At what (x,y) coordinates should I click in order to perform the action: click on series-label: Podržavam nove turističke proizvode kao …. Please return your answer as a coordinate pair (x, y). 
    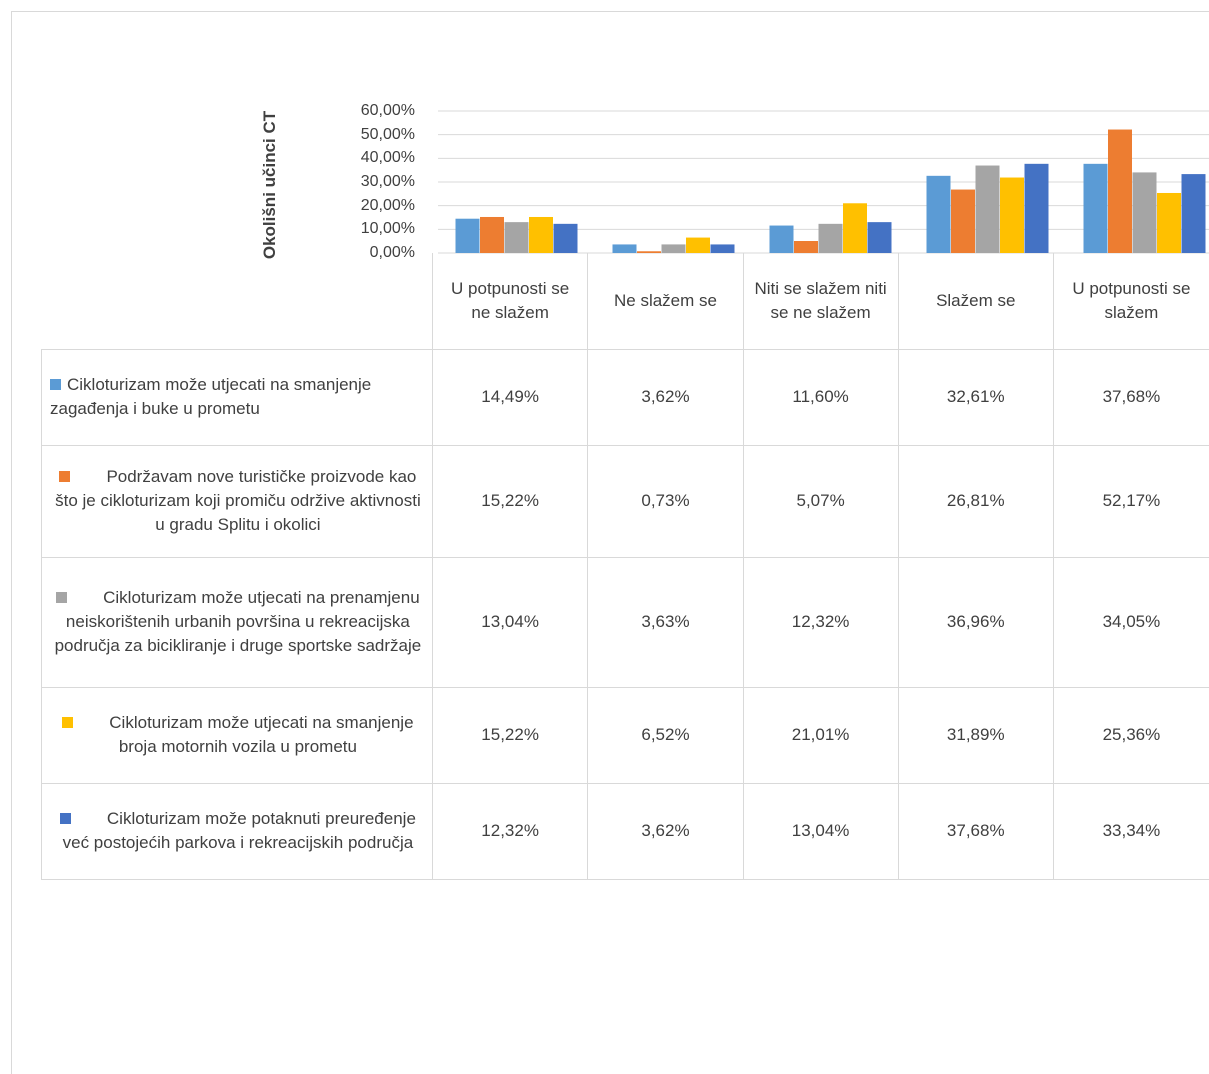
    Looking at the image, I should click on (237, 501).